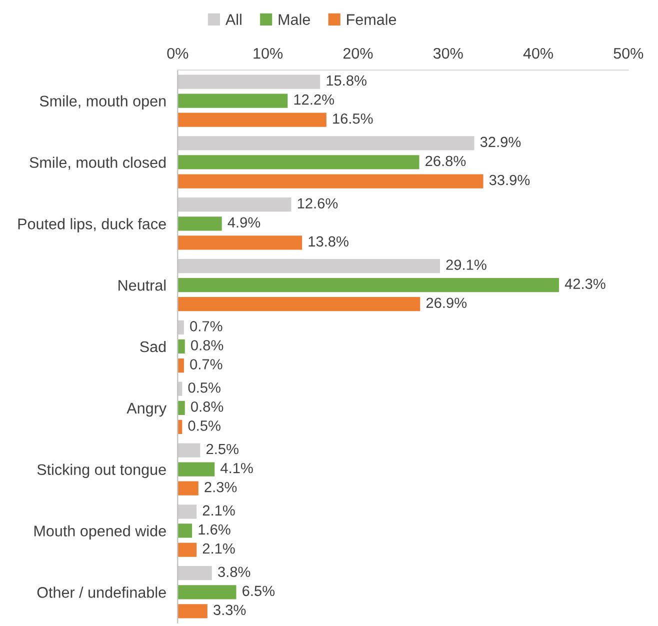  Describe the element at coordinates (585, 283) in the screenshot. I see `data-label: 42.3%` at that location.